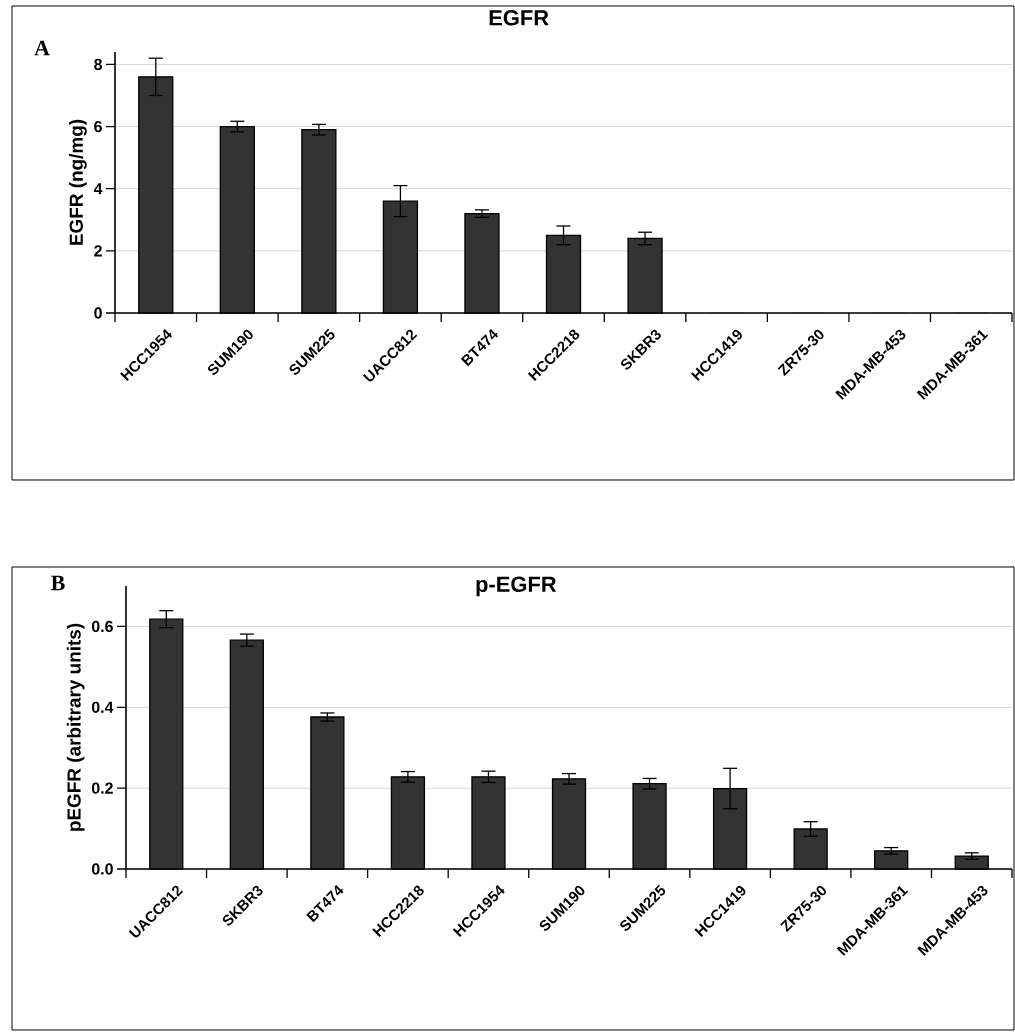  Describe the element at coordinates (98, 313) in the screenshot. I see `y-tick-label: 0` at that location.